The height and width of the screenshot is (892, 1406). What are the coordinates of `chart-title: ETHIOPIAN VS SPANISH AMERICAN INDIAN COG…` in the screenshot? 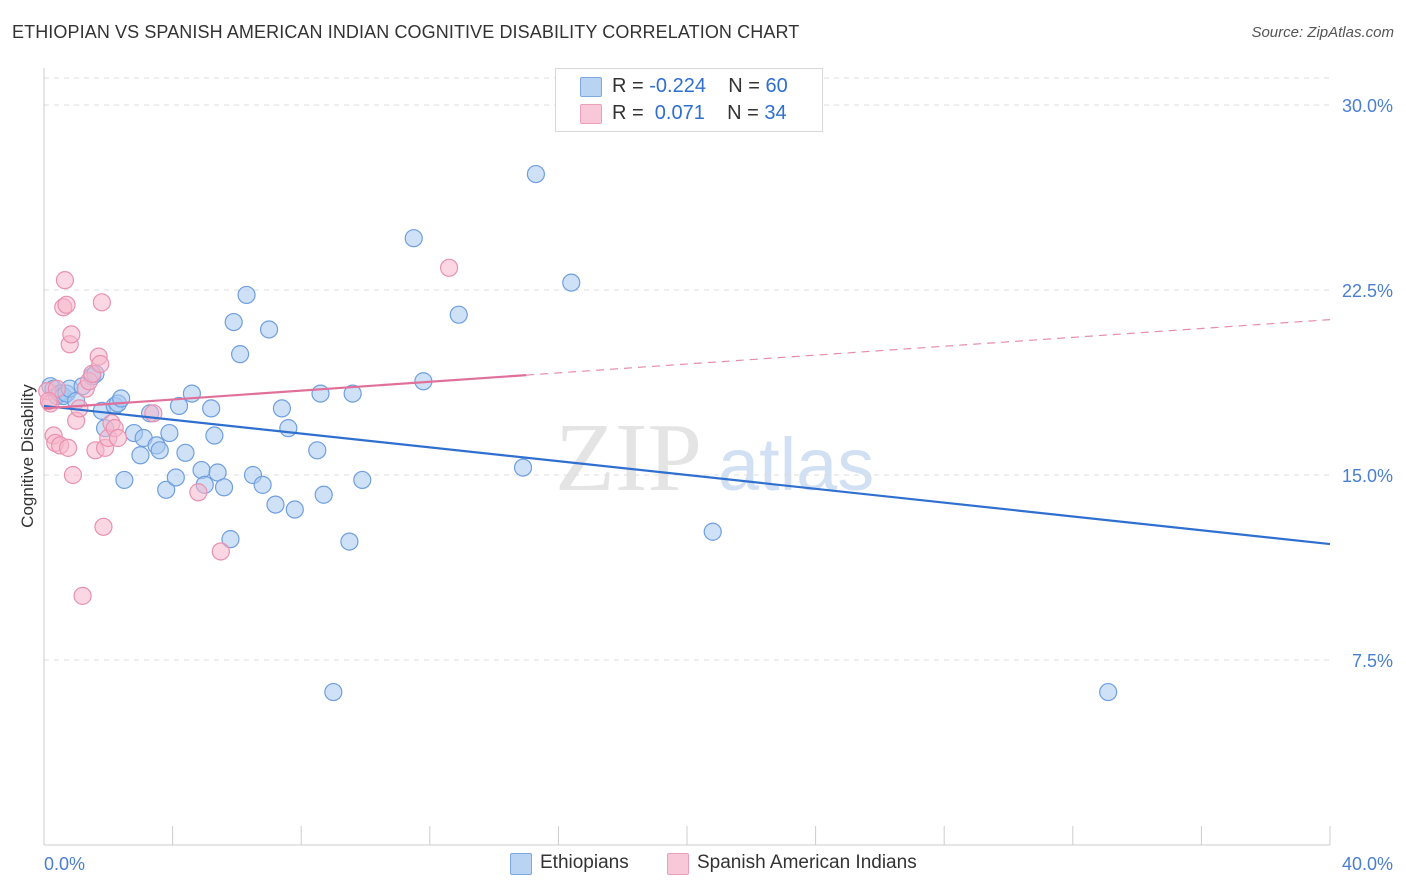 It's located at (406, 32).